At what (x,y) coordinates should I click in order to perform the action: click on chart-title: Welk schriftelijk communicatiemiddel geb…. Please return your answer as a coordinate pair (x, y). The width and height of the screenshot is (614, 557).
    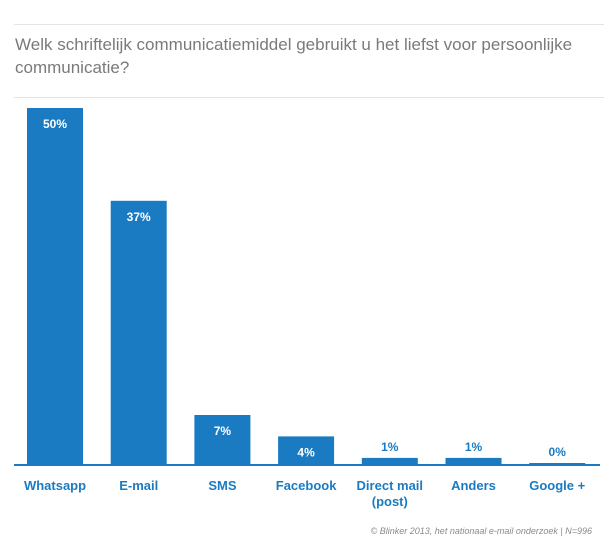
    Looking at the image, I should click on (294, 56).